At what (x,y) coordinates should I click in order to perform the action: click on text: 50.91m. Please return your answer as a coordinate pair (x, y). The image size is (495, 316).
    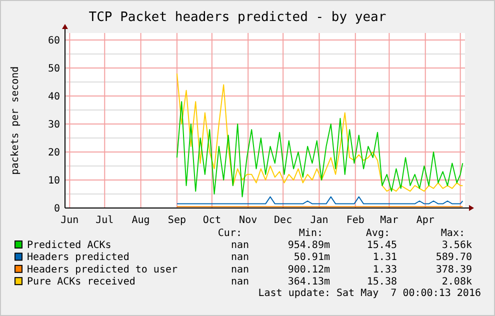
    Looking at the image, I should click on (312, 258).